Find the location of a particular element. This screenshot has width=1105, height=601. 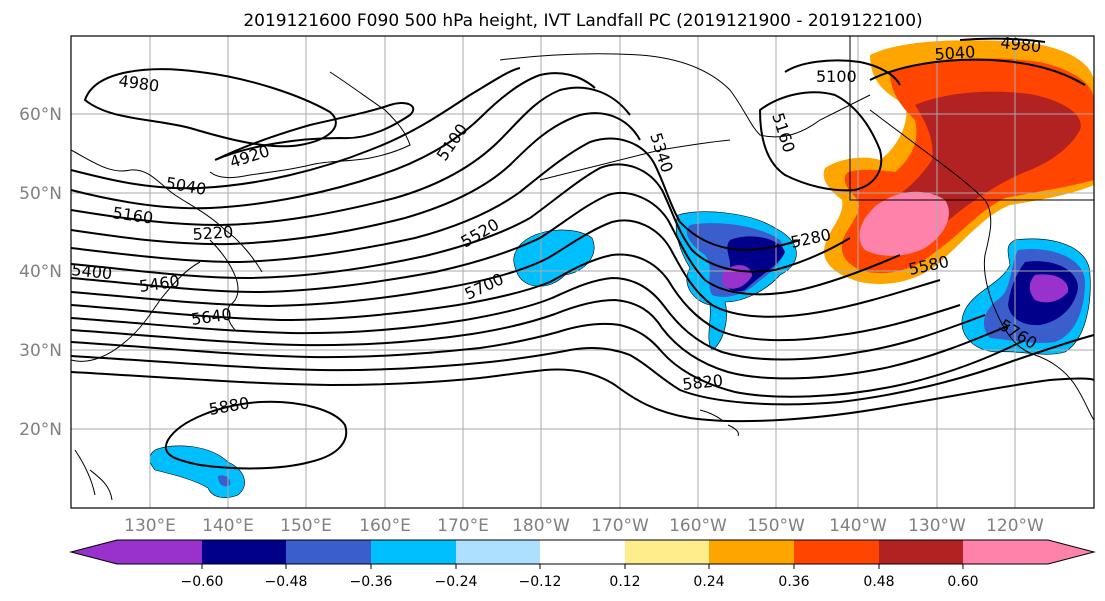

colorbar-label-8: 0.48 is located at coordinates (878, 582).